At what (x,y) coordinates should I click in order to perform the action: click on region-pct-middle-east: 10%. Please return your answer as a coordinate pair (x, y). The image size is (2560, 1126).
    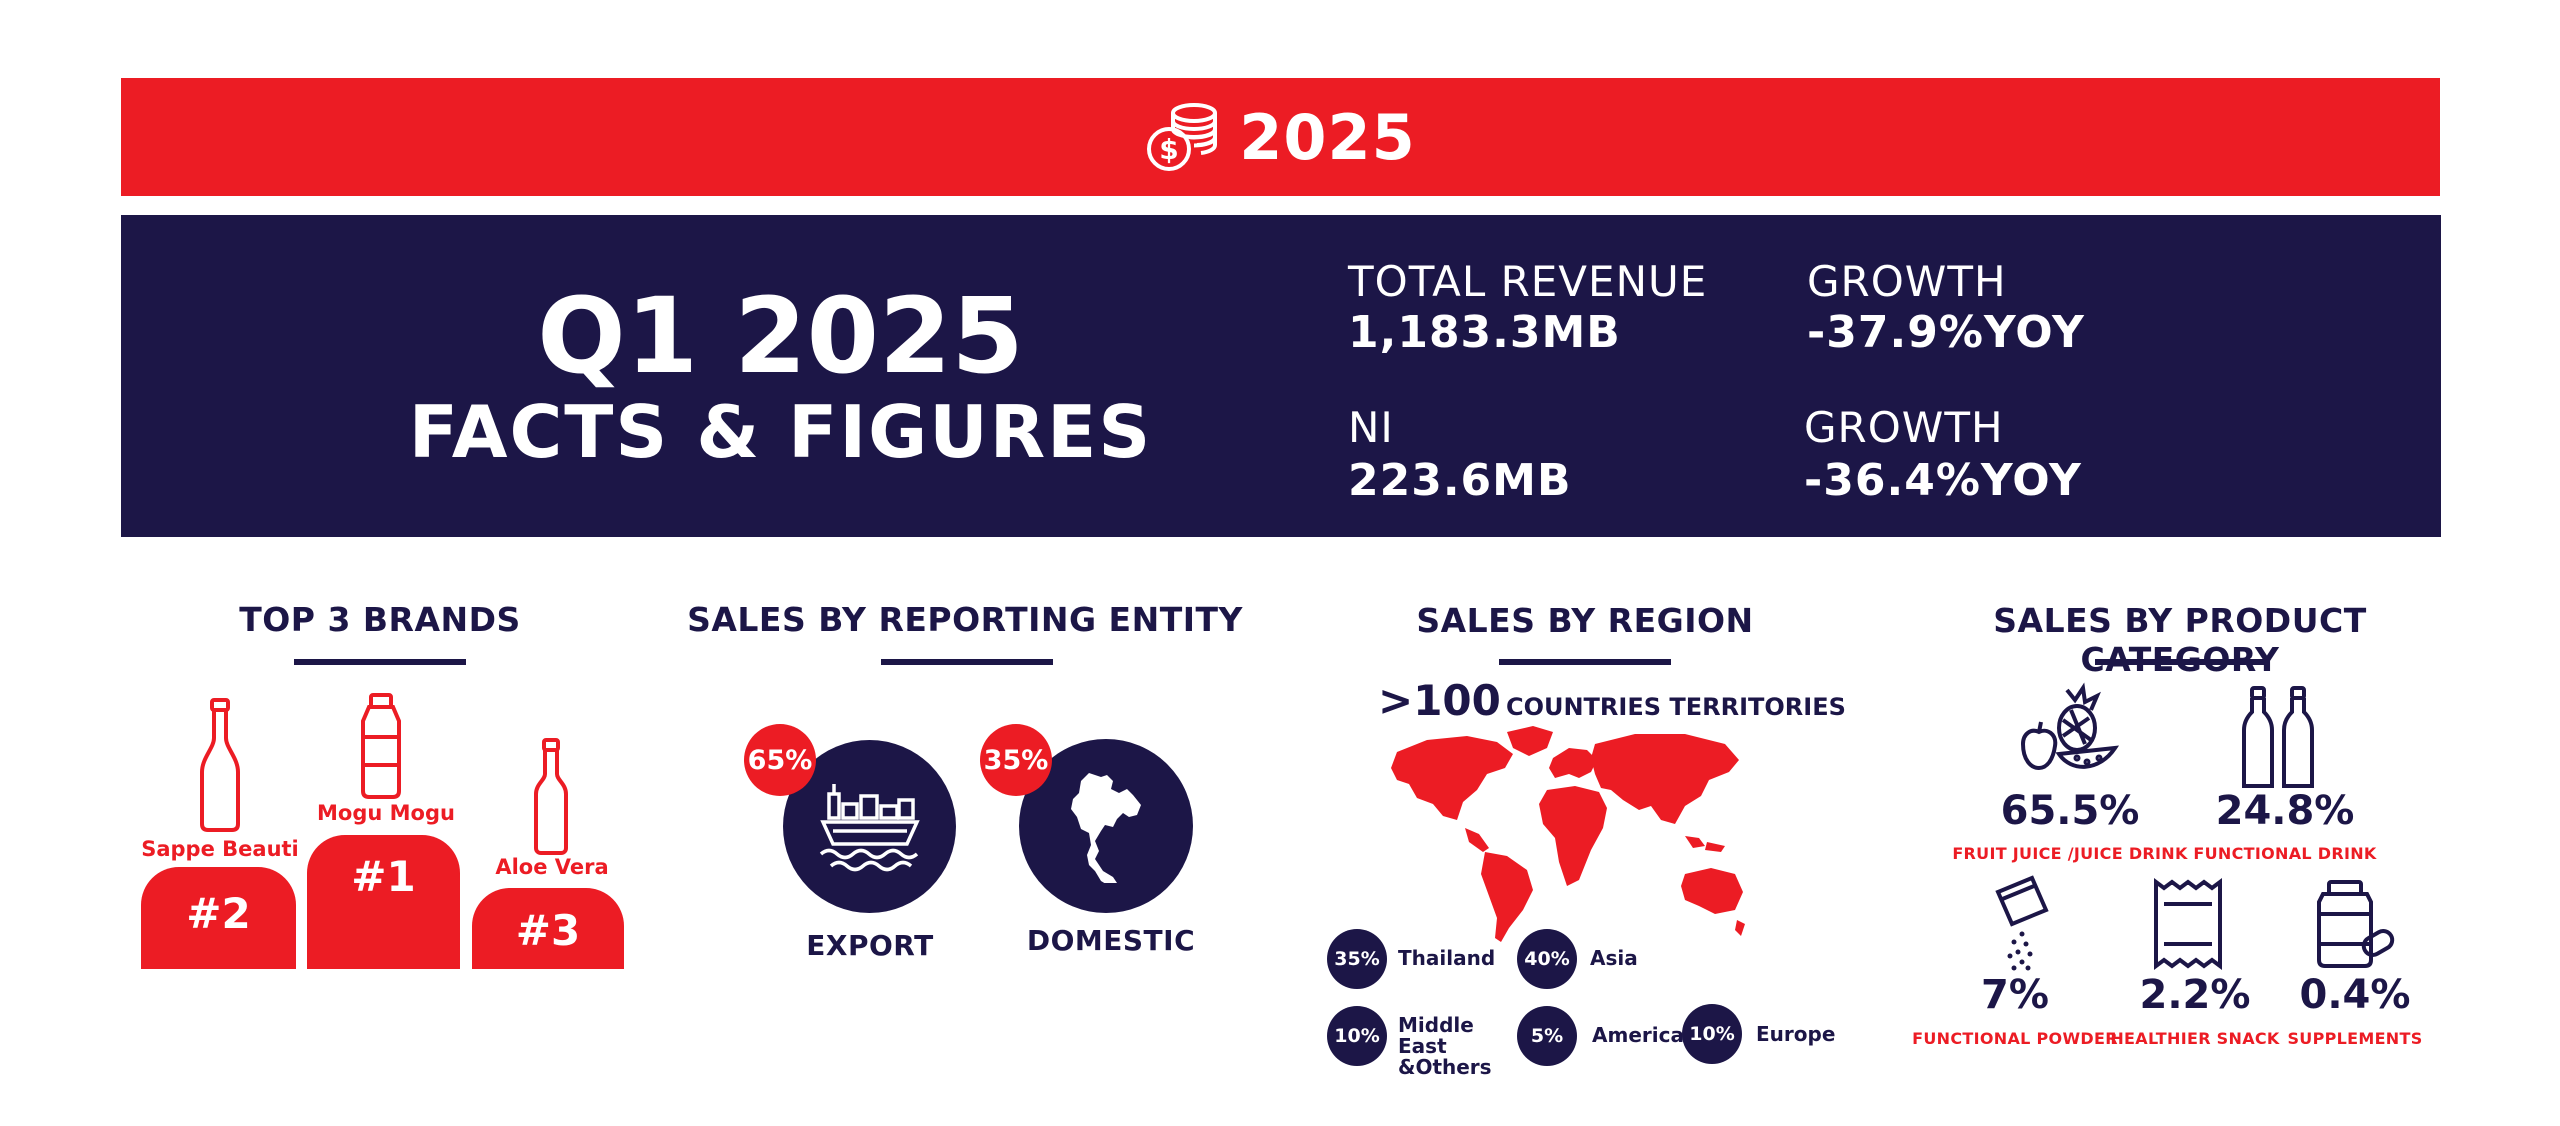
    Looking at the image, I should click on (1357, 1036).